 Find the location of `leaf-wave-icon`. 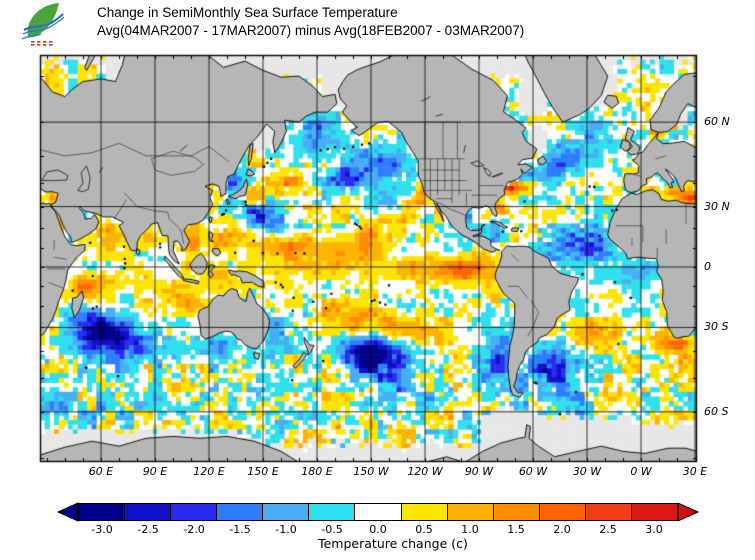

leaf-wave-icon is located at coordinates (43, 24).